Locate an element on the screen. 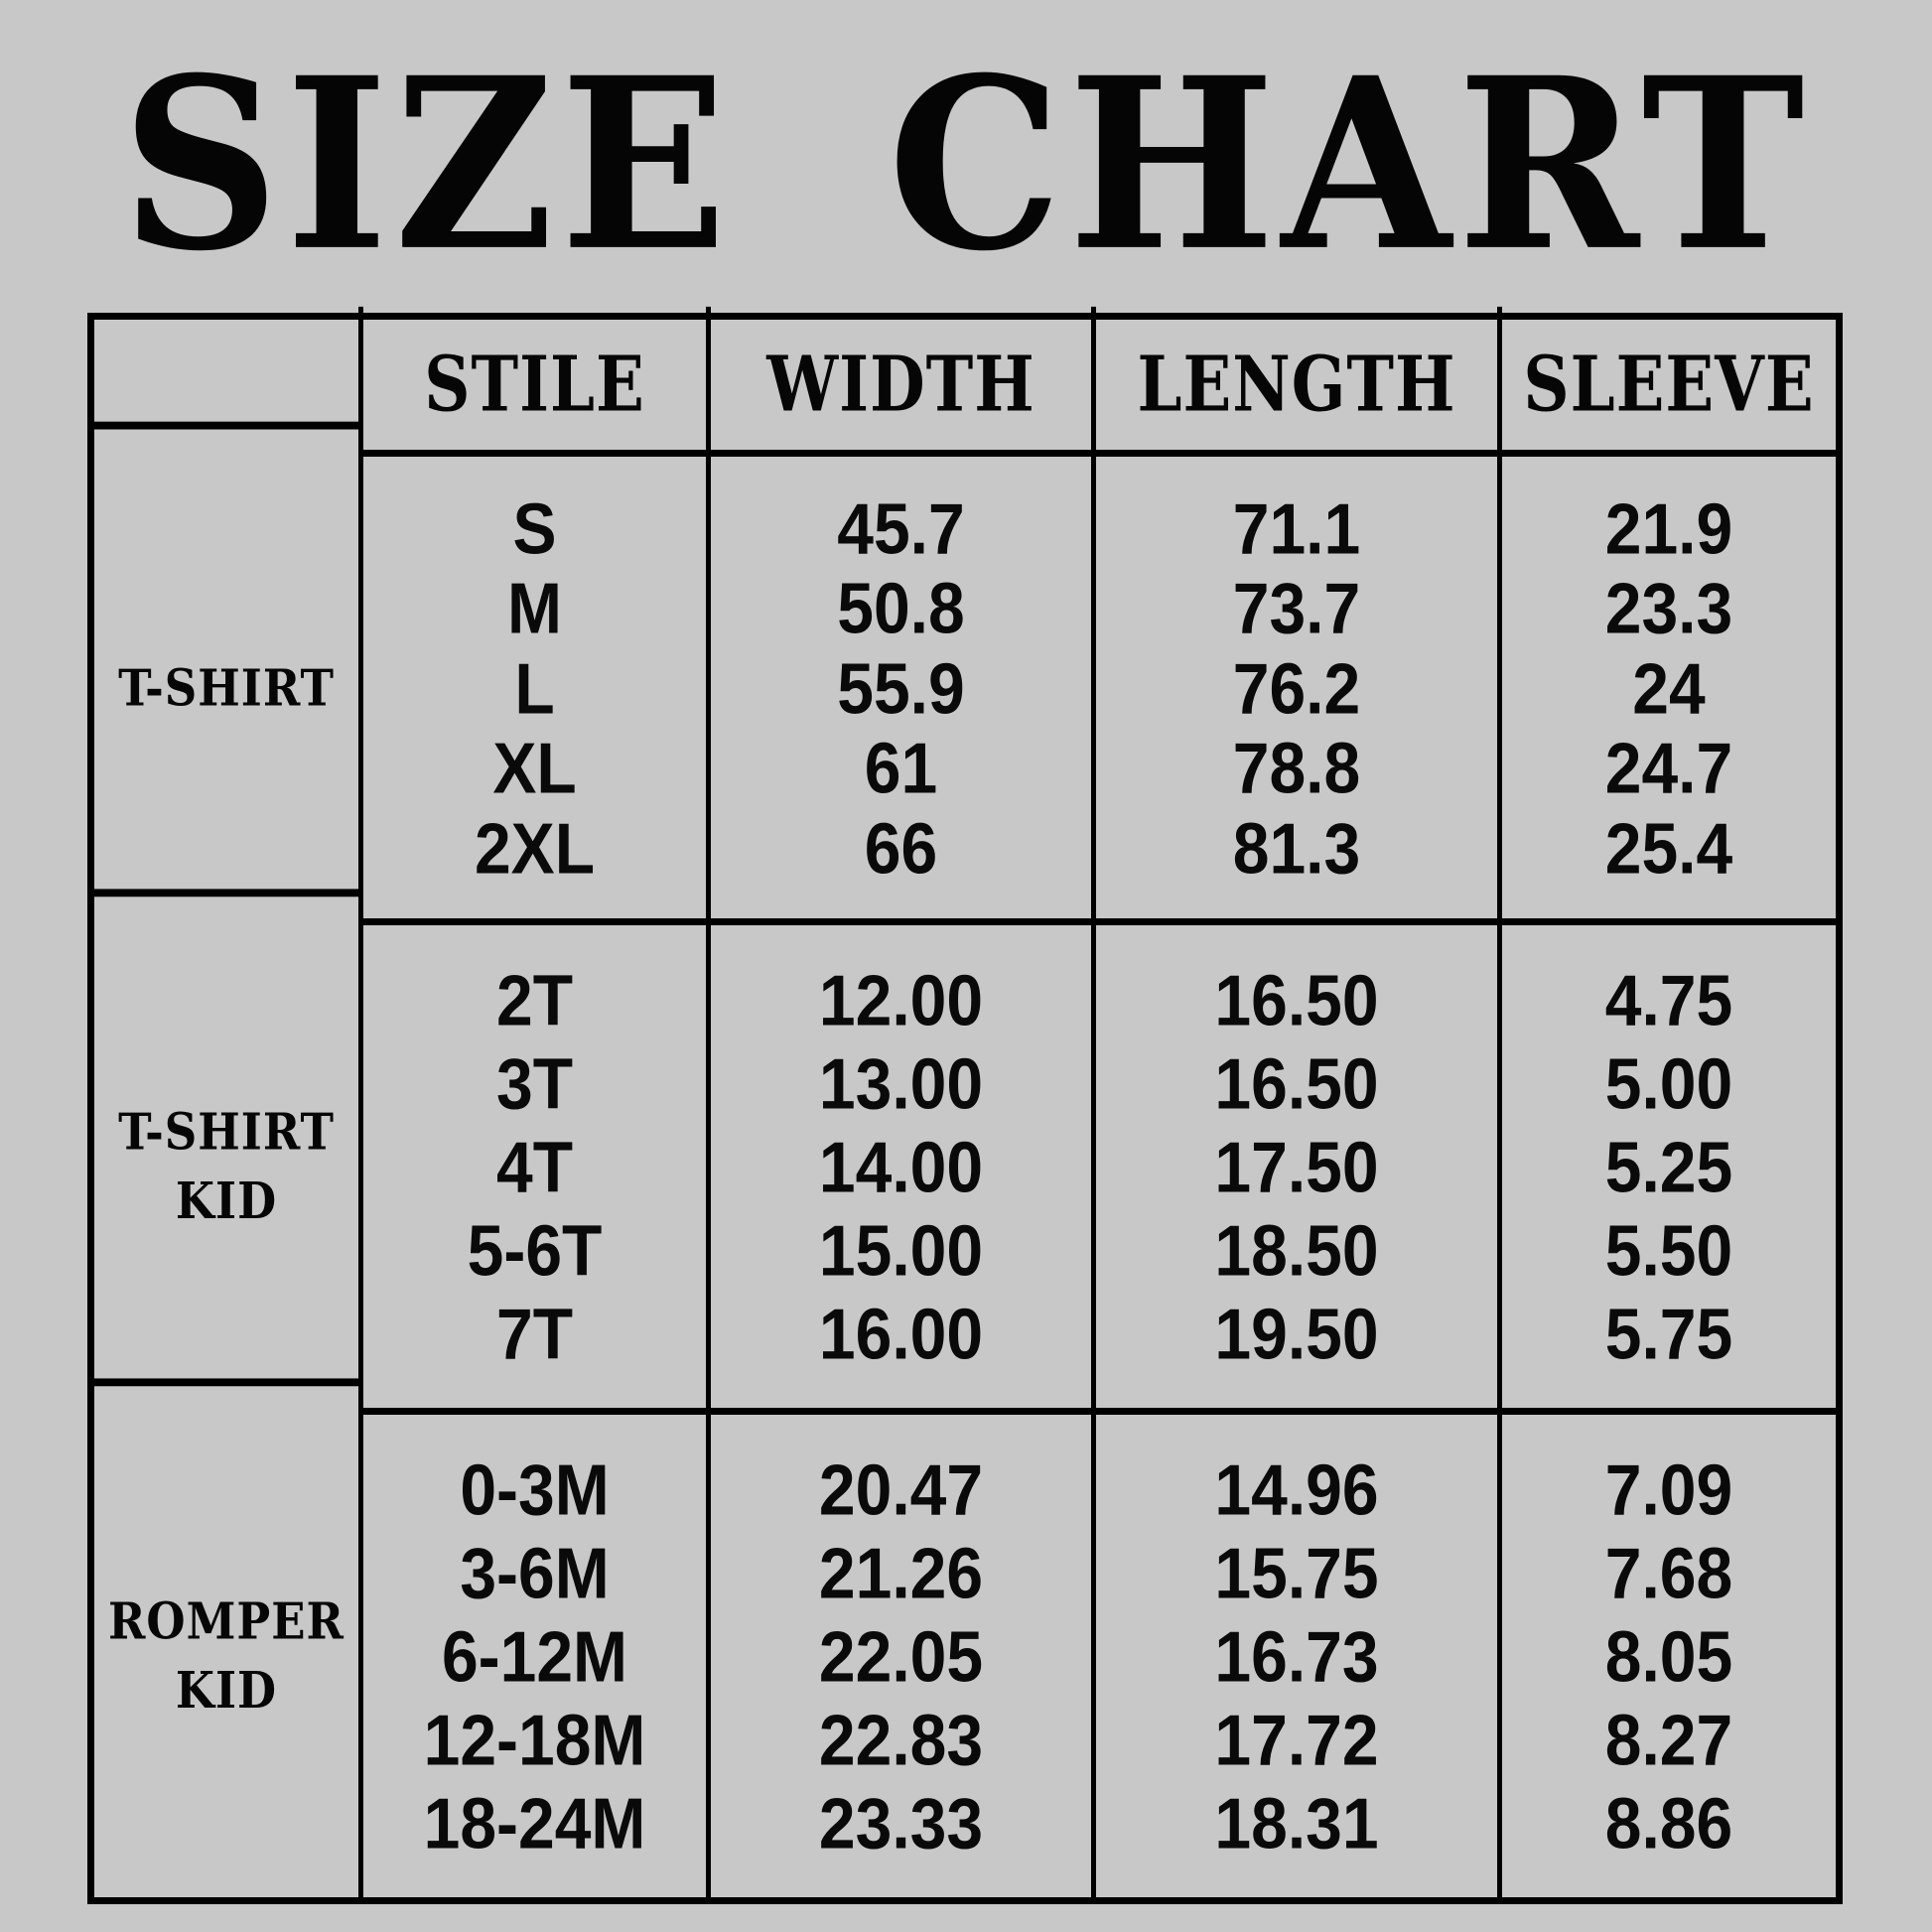  value: 14.96 is located at coordinates (1297, 1489).